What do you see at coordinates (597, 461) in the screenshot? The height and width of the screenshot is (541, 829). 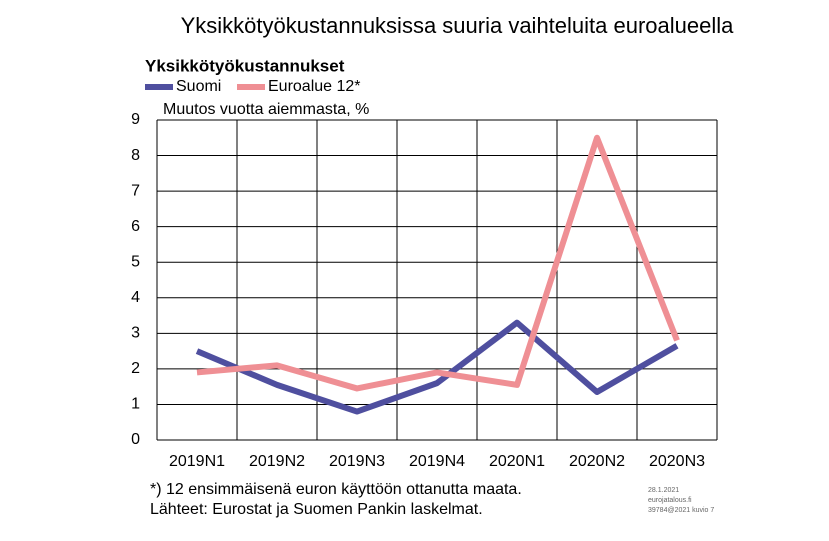 I see `x-tick-label: 2020N2` at bounding box center [597, 461].